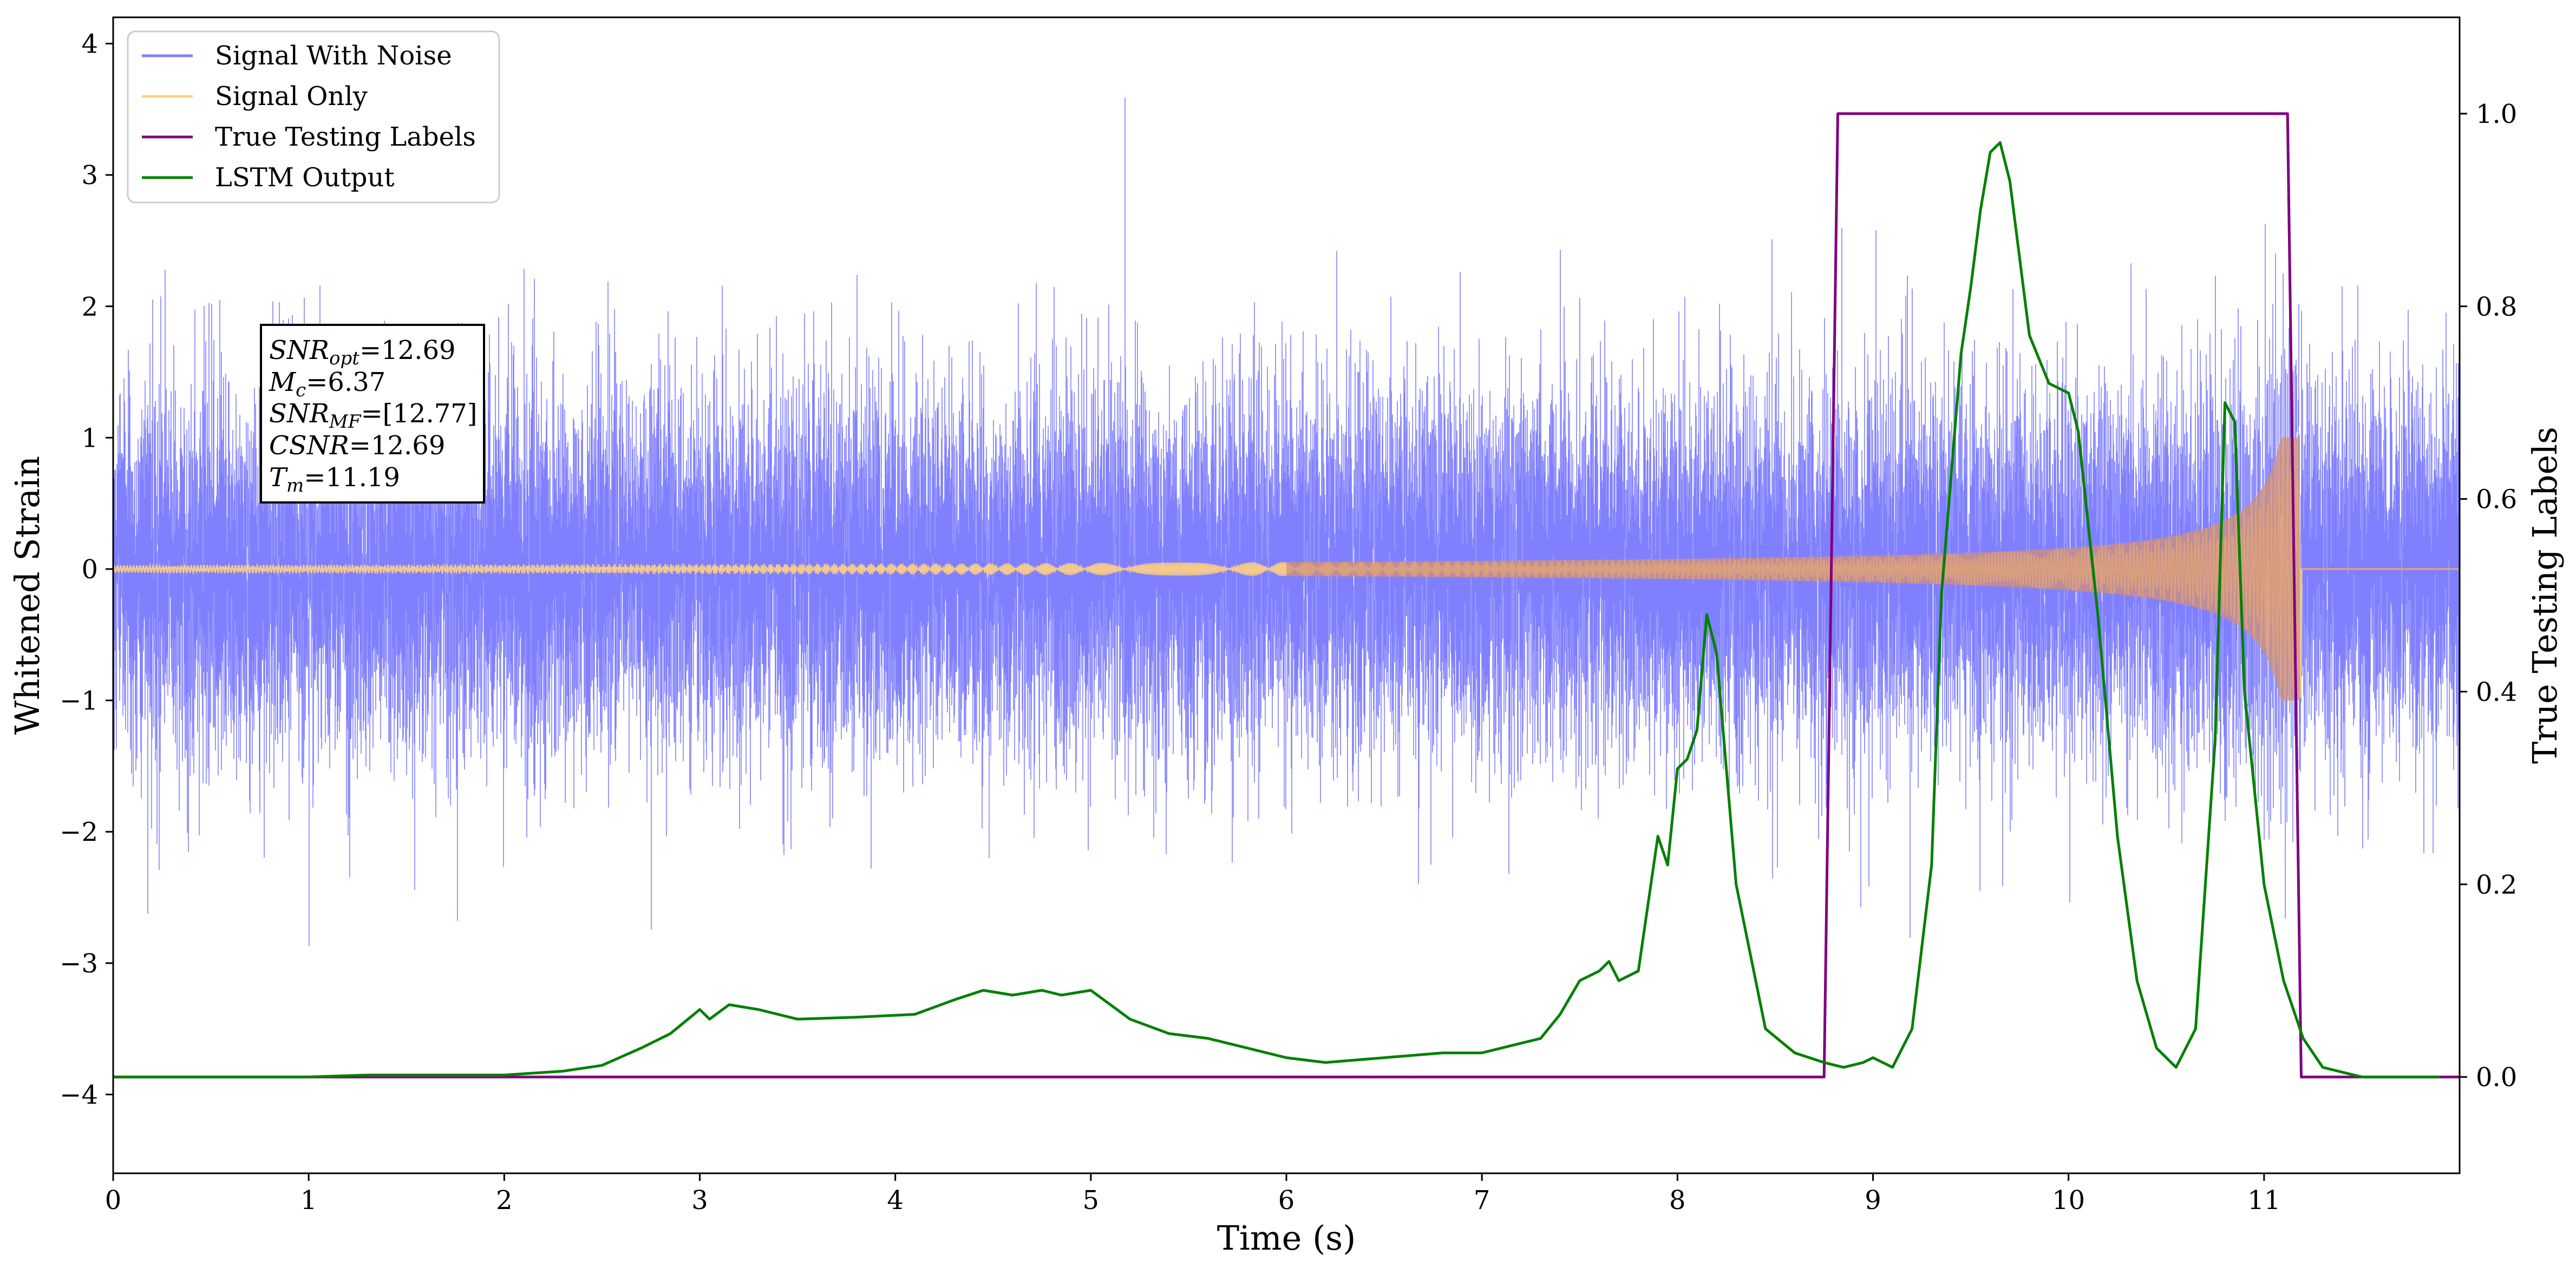  What do you see at coordinates (28, 595) in the screenshot?
I see `y-axis-title: Whitened Strain` at bounding box center [28, 595].